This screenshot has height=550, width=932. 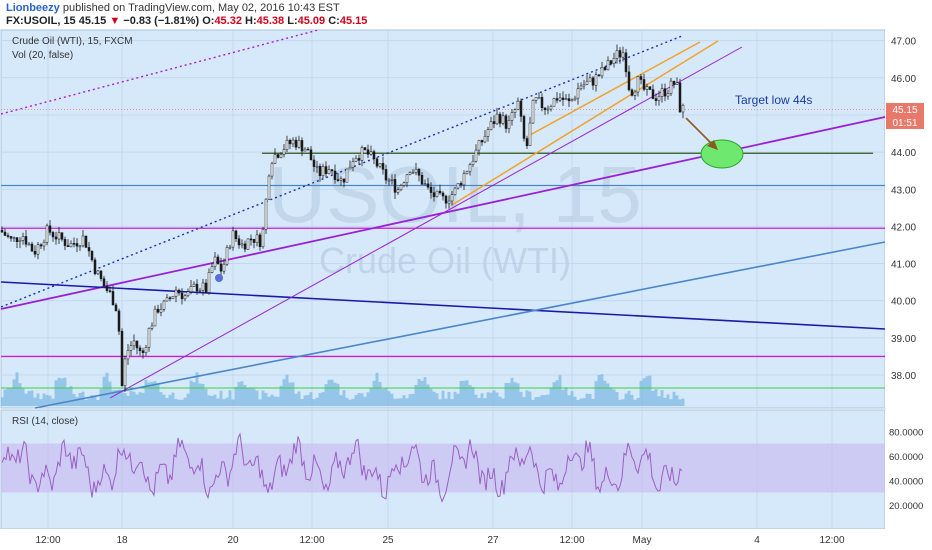 What do you see at coordinates (342, 389) in the screenshot?
I see `volume-bars` at bounding box center [342, 389].